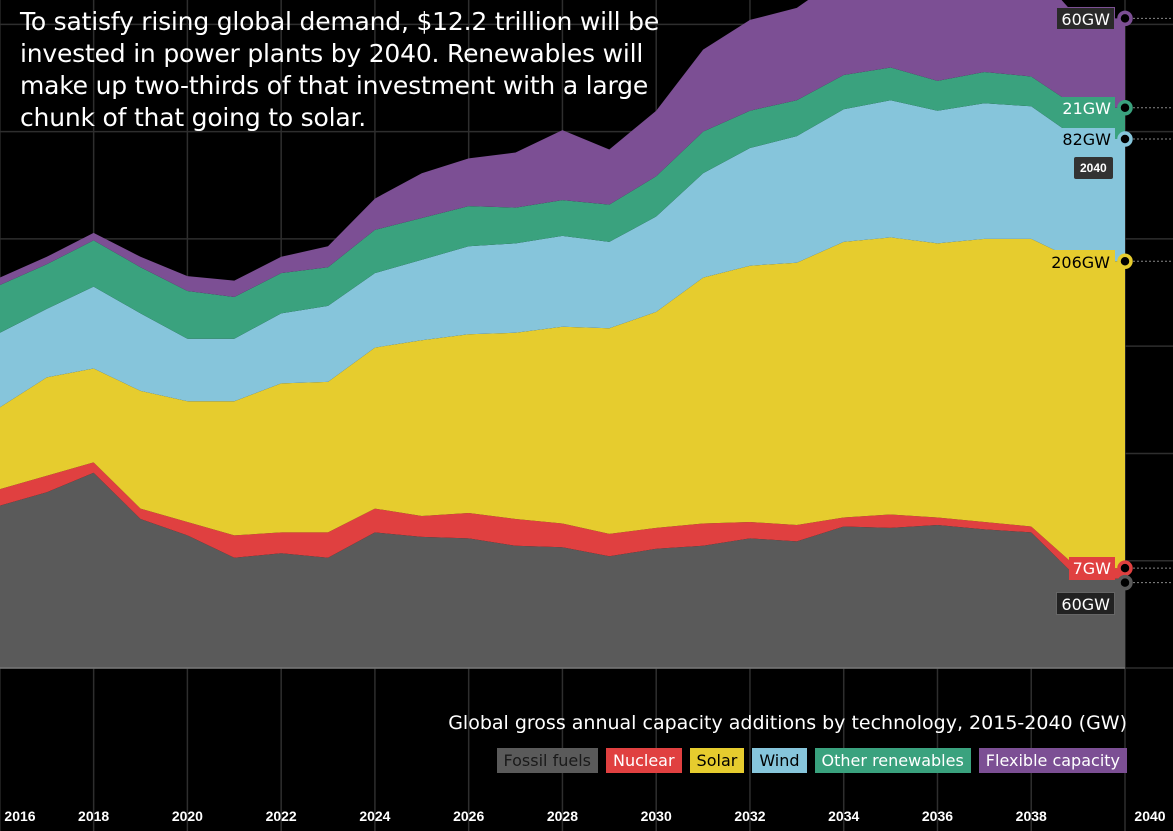  I want to click on end-label-other-renewables: 21GW, so click(1086, 108).